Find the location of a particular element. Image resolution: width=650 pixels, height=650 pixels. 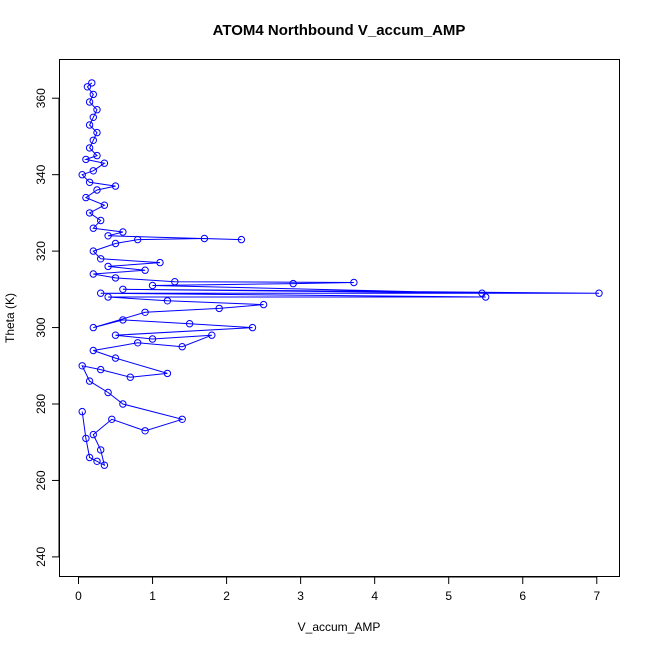

y-tick-label: 240 is located at coordinates (41, 557).